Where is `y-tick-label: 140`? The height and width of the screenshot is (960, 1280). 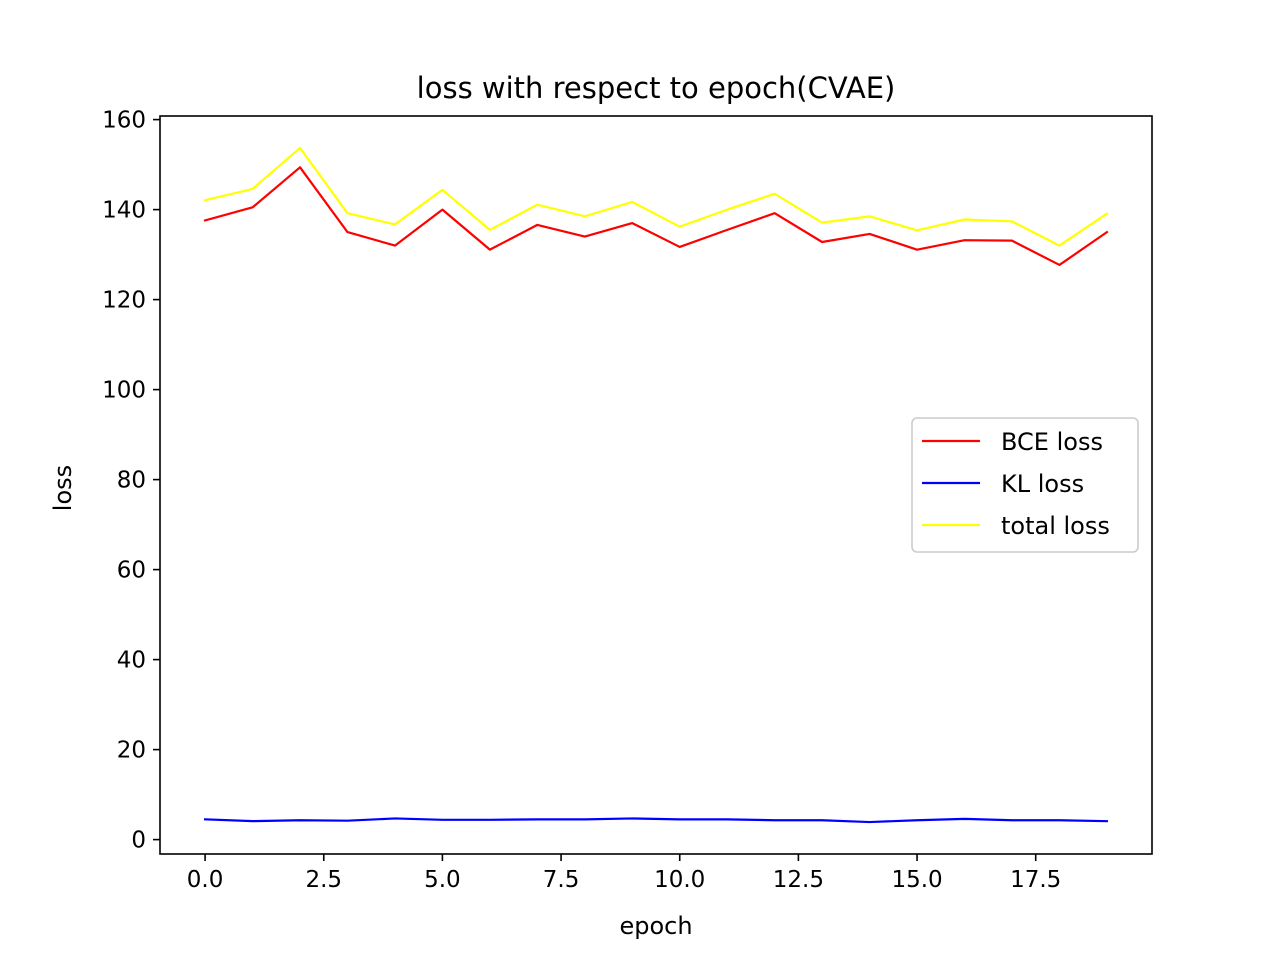 y-tick-label: 140 is located at coordinates (124, 211).